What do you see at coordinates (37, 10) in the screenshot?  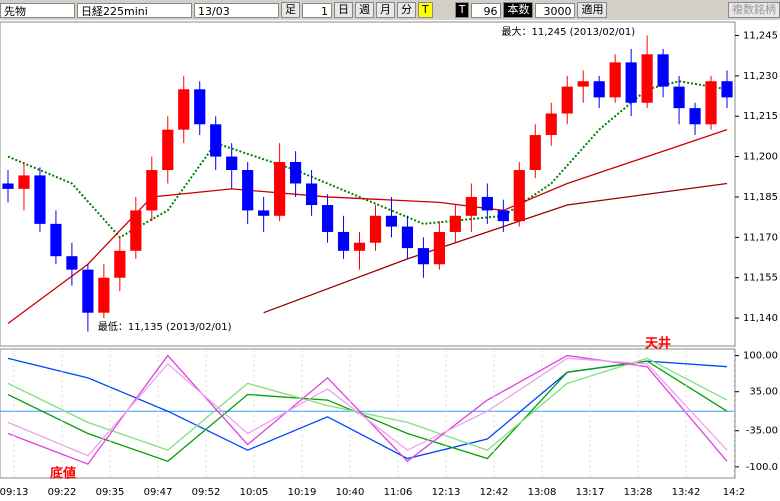 I see `market-select: 先物` at bounding box center [37, 10].